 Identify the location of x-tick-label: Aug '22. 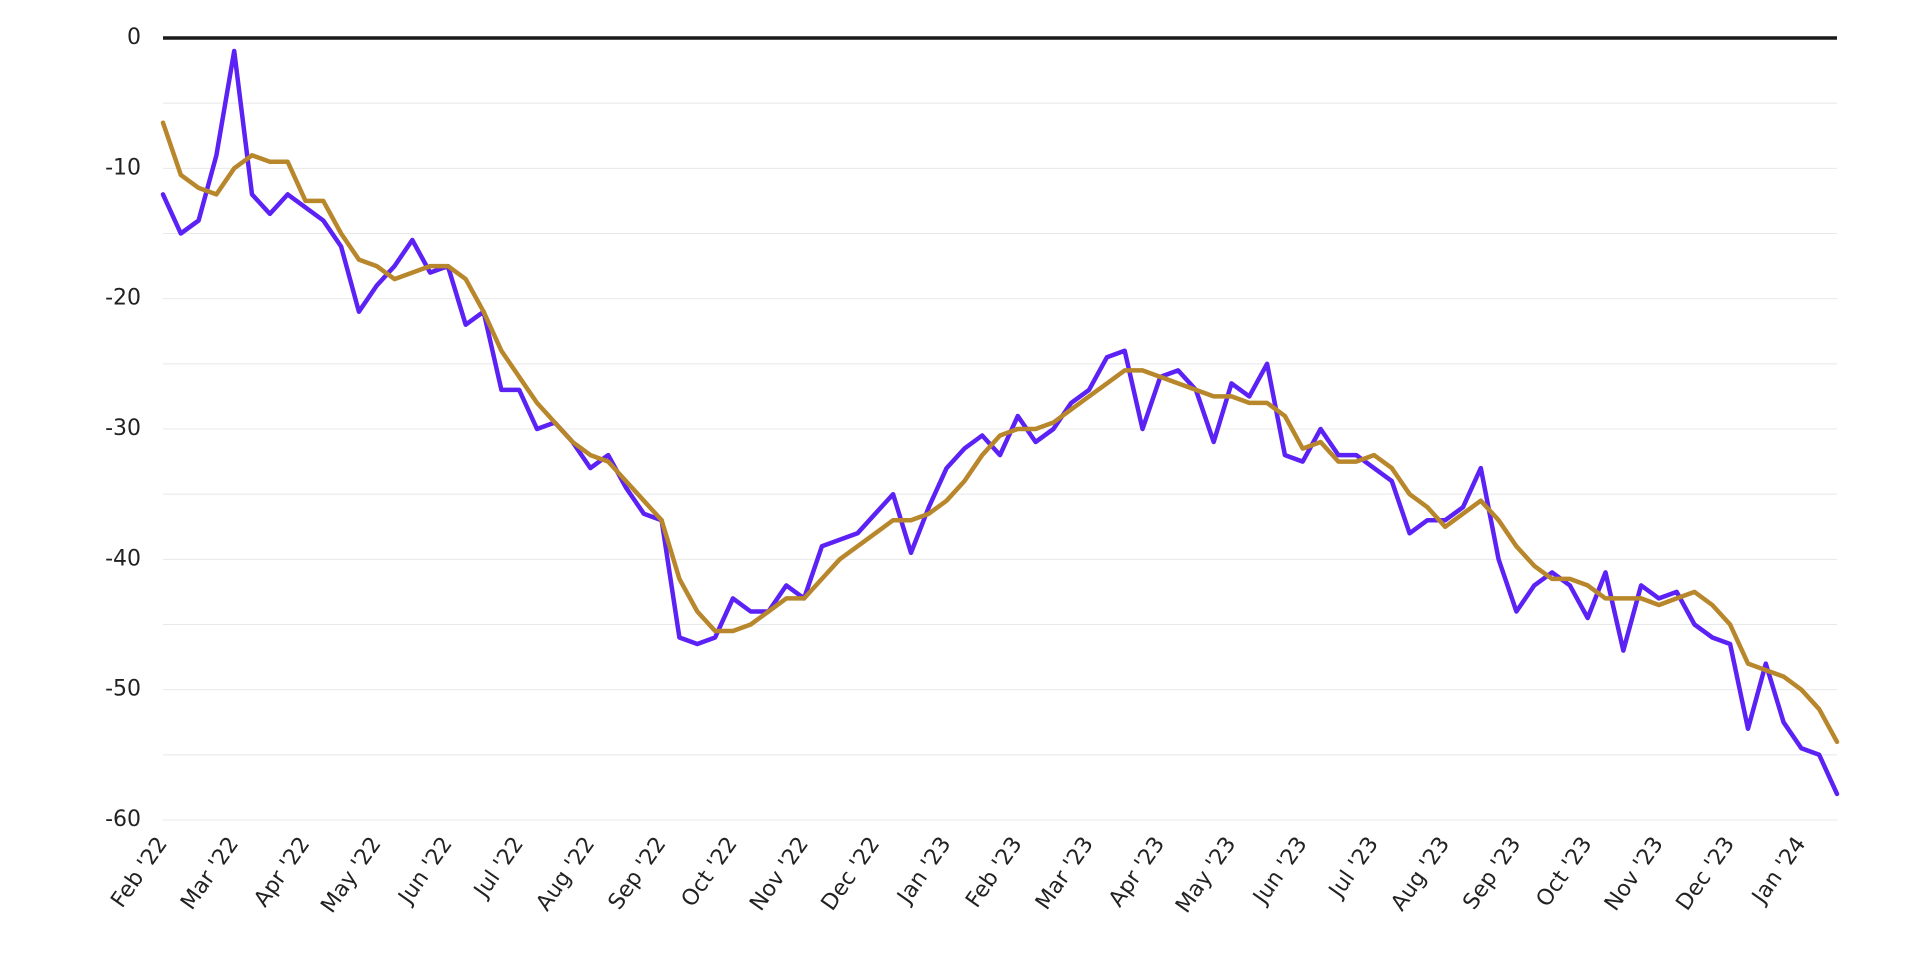
(566, 874).